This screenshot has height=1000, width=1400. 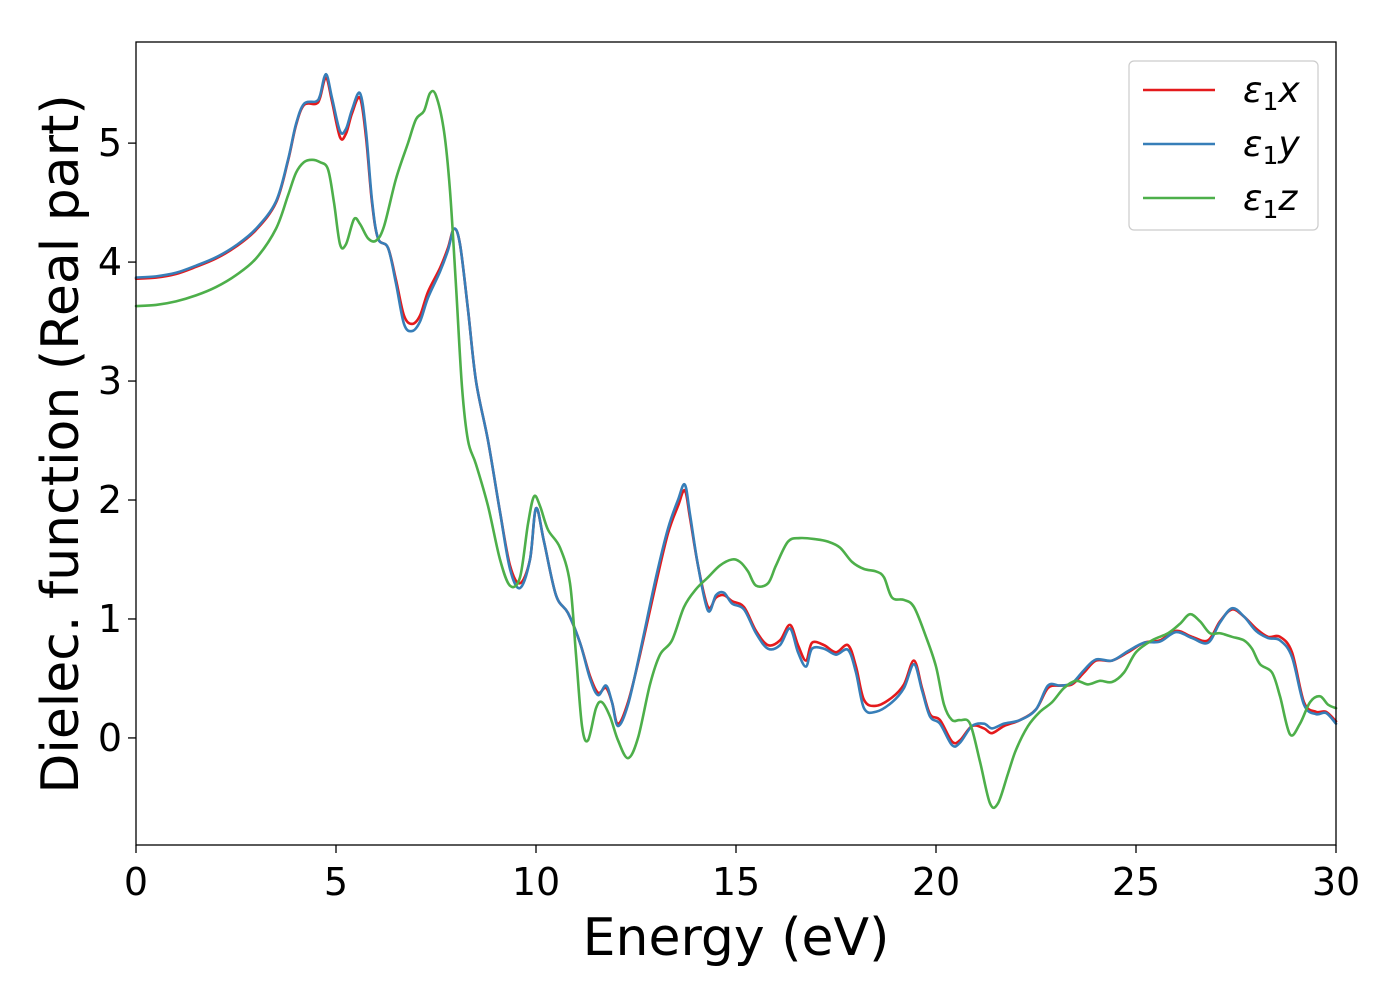 I want to click on legend: ε1x ε1y ε1z, so click(x=1223, y=145).